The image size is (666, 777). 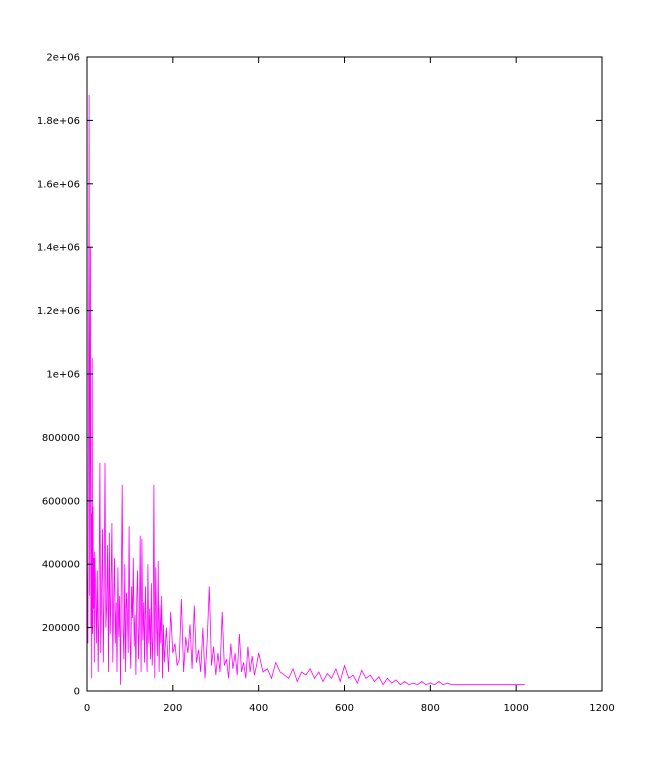 I want to click on y-tick-label: 1e+06, so click(x=63, y=375).